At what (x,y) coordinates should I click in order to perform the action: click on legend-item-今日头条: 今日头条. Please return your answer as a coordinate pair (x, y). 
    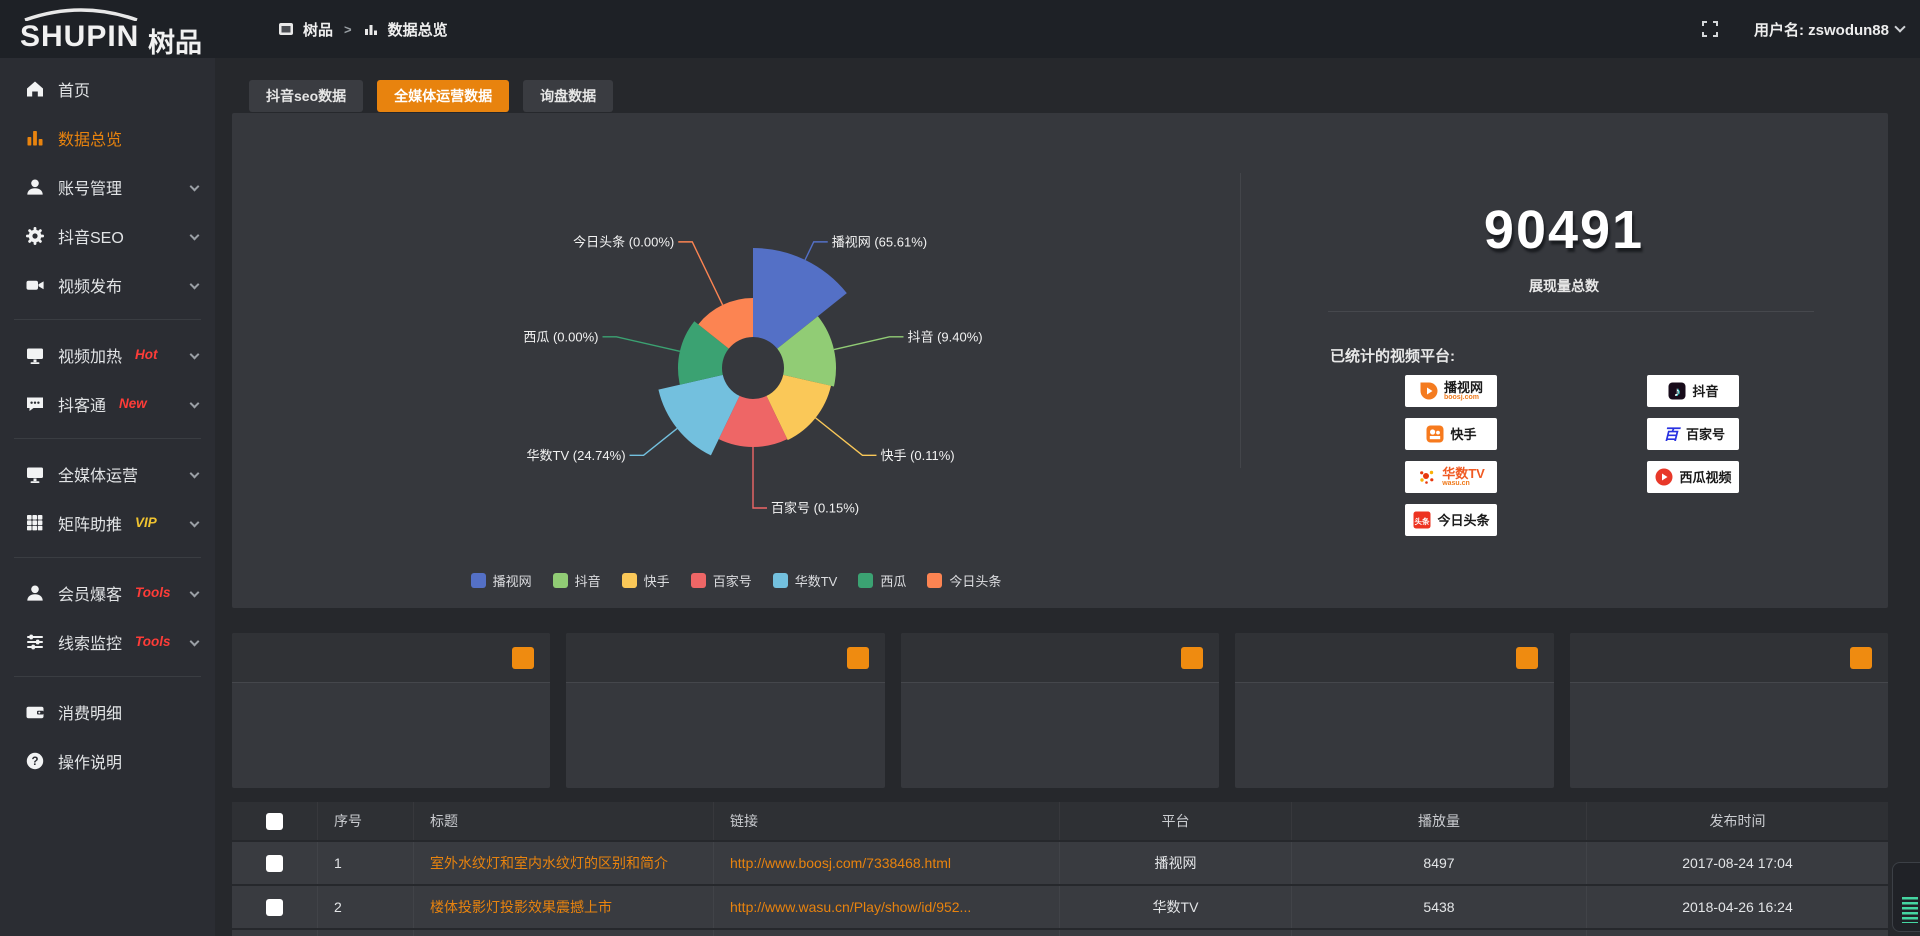
    Looking at the image, I should click on (964, 580).